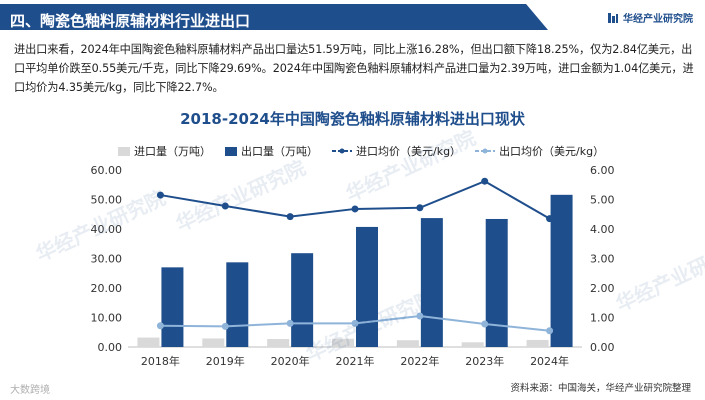 This screenshot has width=705, height=400. I want to click on line-import-price, so click(355, 200).